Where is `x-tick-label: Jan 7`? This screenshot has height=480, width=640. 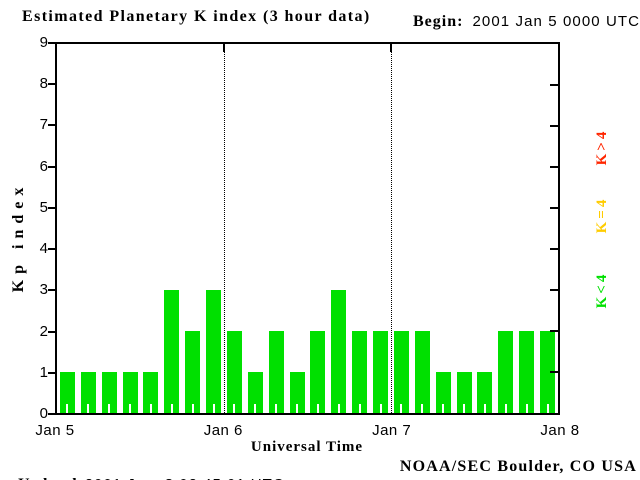
x-tick-label: Jan 7 is located at coordinates (392, 430).